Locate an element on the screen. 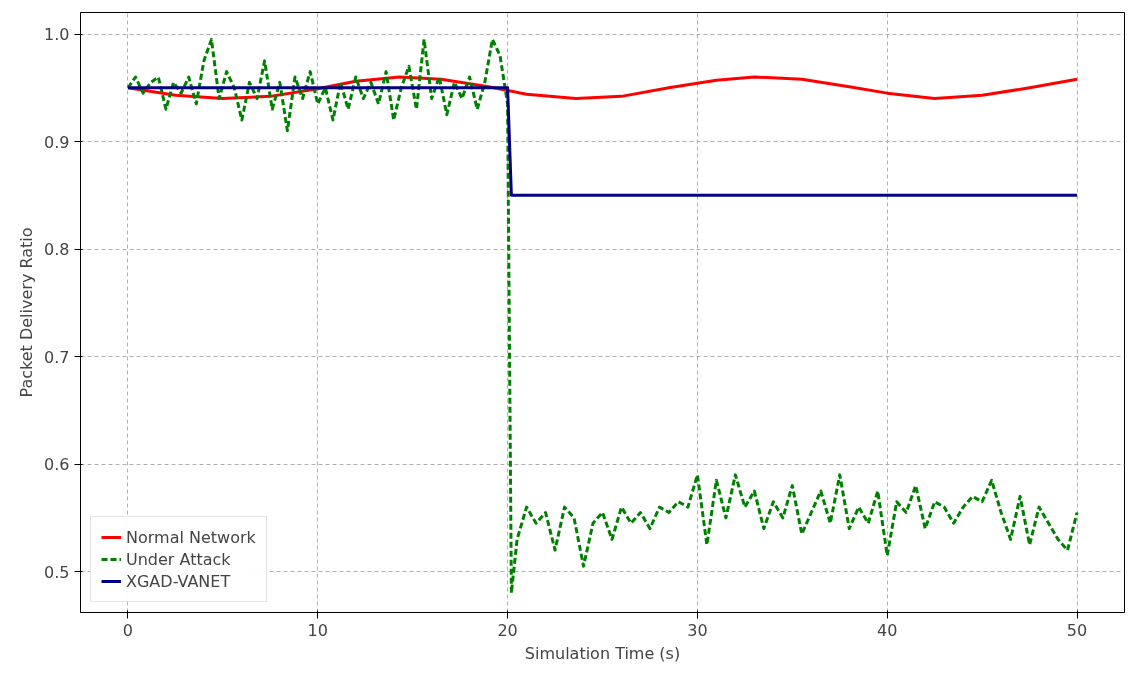  legend-label: Under Attack is located at coordinates (178, 559).